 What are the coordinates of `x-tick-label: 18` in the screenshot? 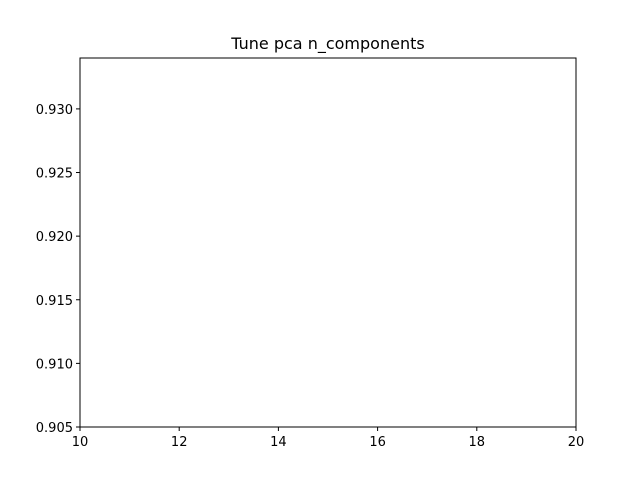 It's located at (477, 442).